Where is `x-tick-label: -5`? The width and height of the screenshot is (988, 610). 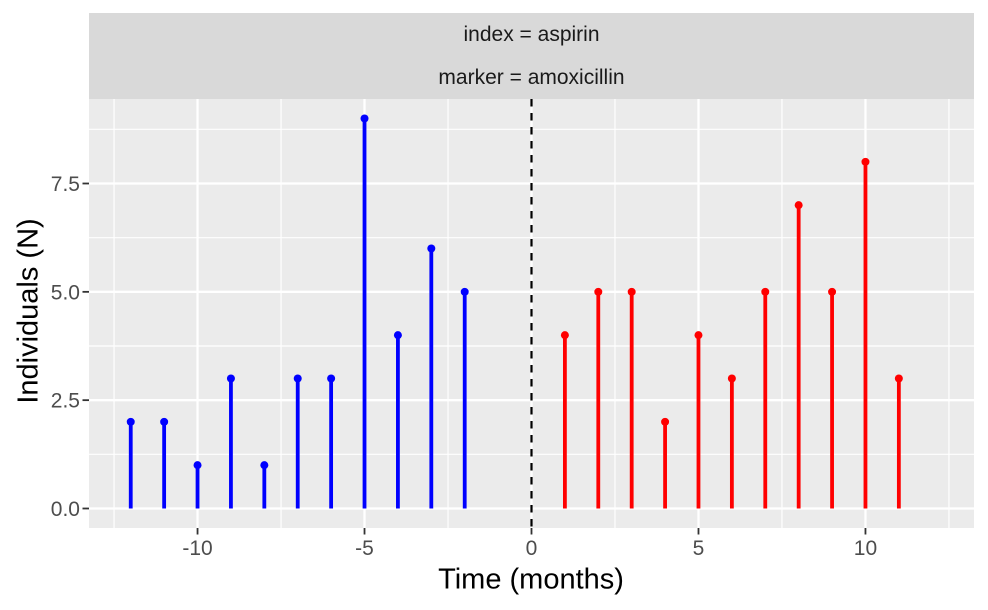 x-tick-label: -5 is located at coordinates (364, 548).